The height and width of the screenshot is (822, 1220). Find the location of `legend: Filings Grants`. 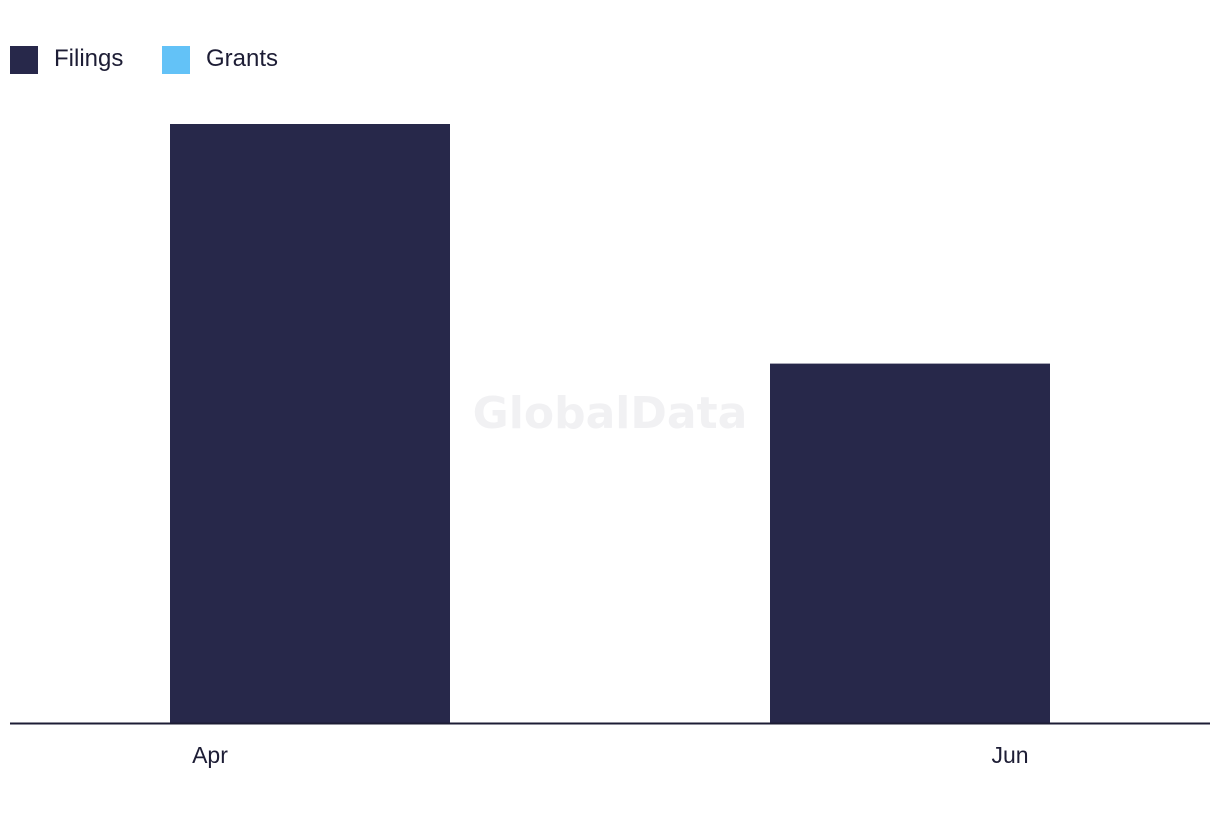

legend: Filings Grants is located at coordinates (144, 59).